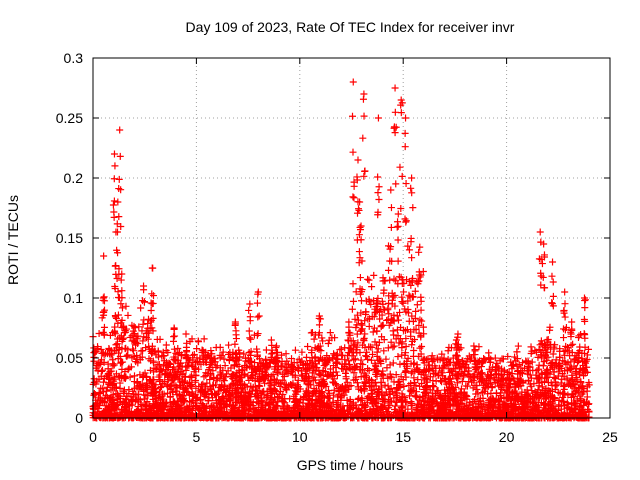  I want to click on y-tick-label: 0.2, so click(74, 178).